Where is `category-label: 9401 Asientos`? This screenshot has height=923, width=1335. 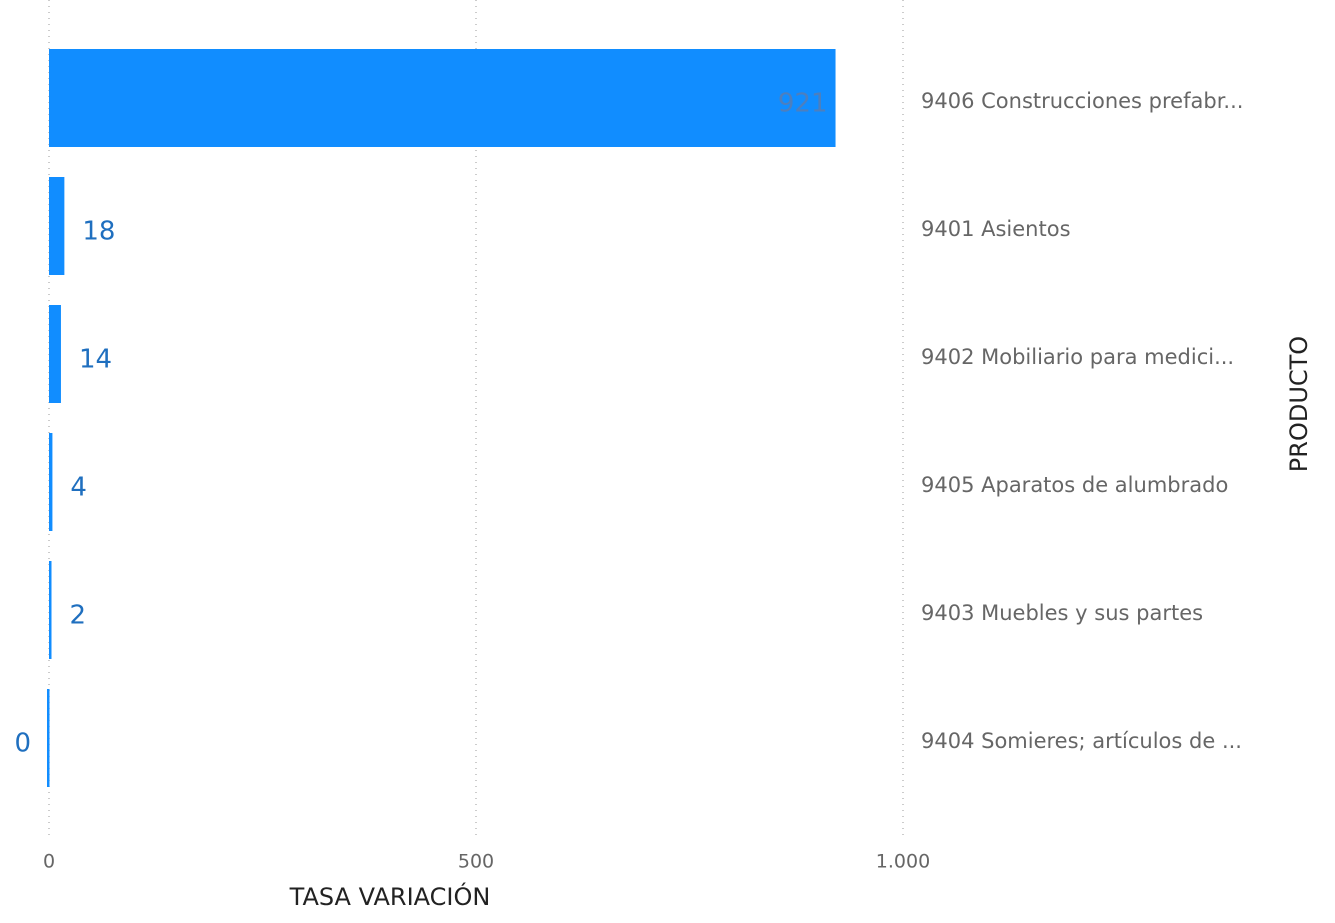
category-label: 9401 Asientos is located at coordinates (996, 229).